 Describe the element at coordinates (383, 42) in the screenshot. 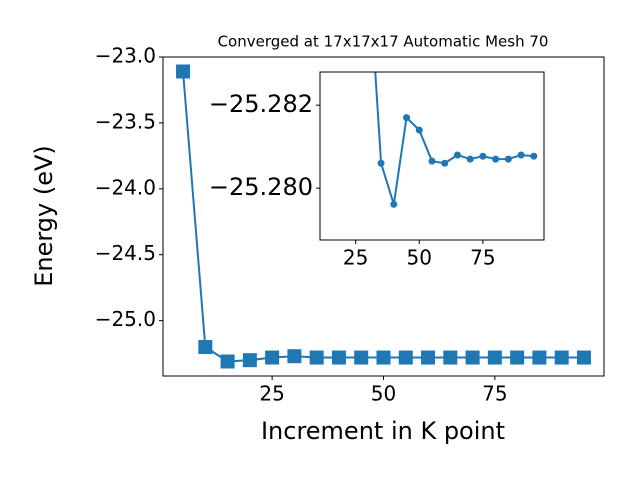

I see `chart-title: Converged at 17x17x17 Automatic Mesh 70` at that location.